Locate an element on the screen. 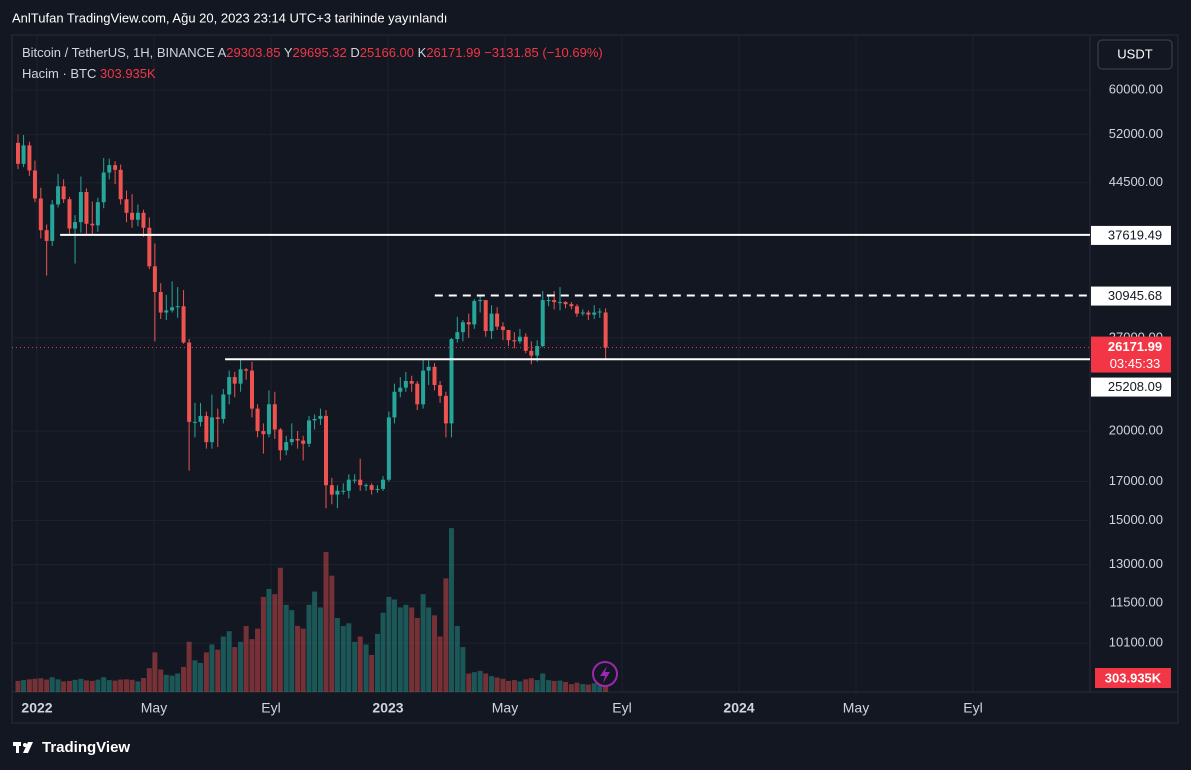 Image resolution: width=1191 pixels, height=770 pixels. legend-symbol: Bitcoin / TetherUS, 1H, BINANCE is located at coordinates (118, 52).